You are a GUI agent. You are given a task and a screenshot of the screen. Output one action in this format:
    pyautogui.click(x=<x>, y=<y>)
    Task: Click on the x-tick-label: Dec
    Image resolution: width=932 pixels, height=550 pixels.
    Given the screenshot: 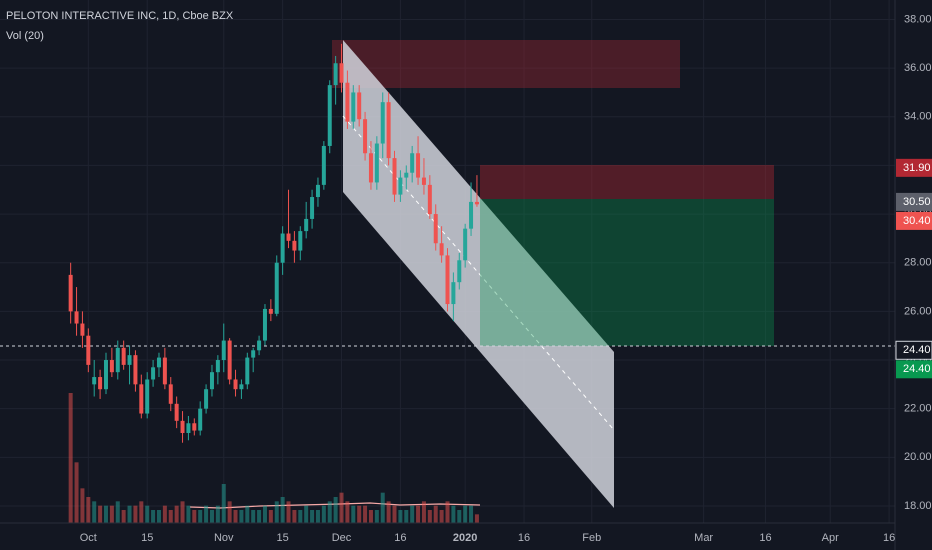 What is the action you would take?
    pyautogui.click(x=342, y=538)
    